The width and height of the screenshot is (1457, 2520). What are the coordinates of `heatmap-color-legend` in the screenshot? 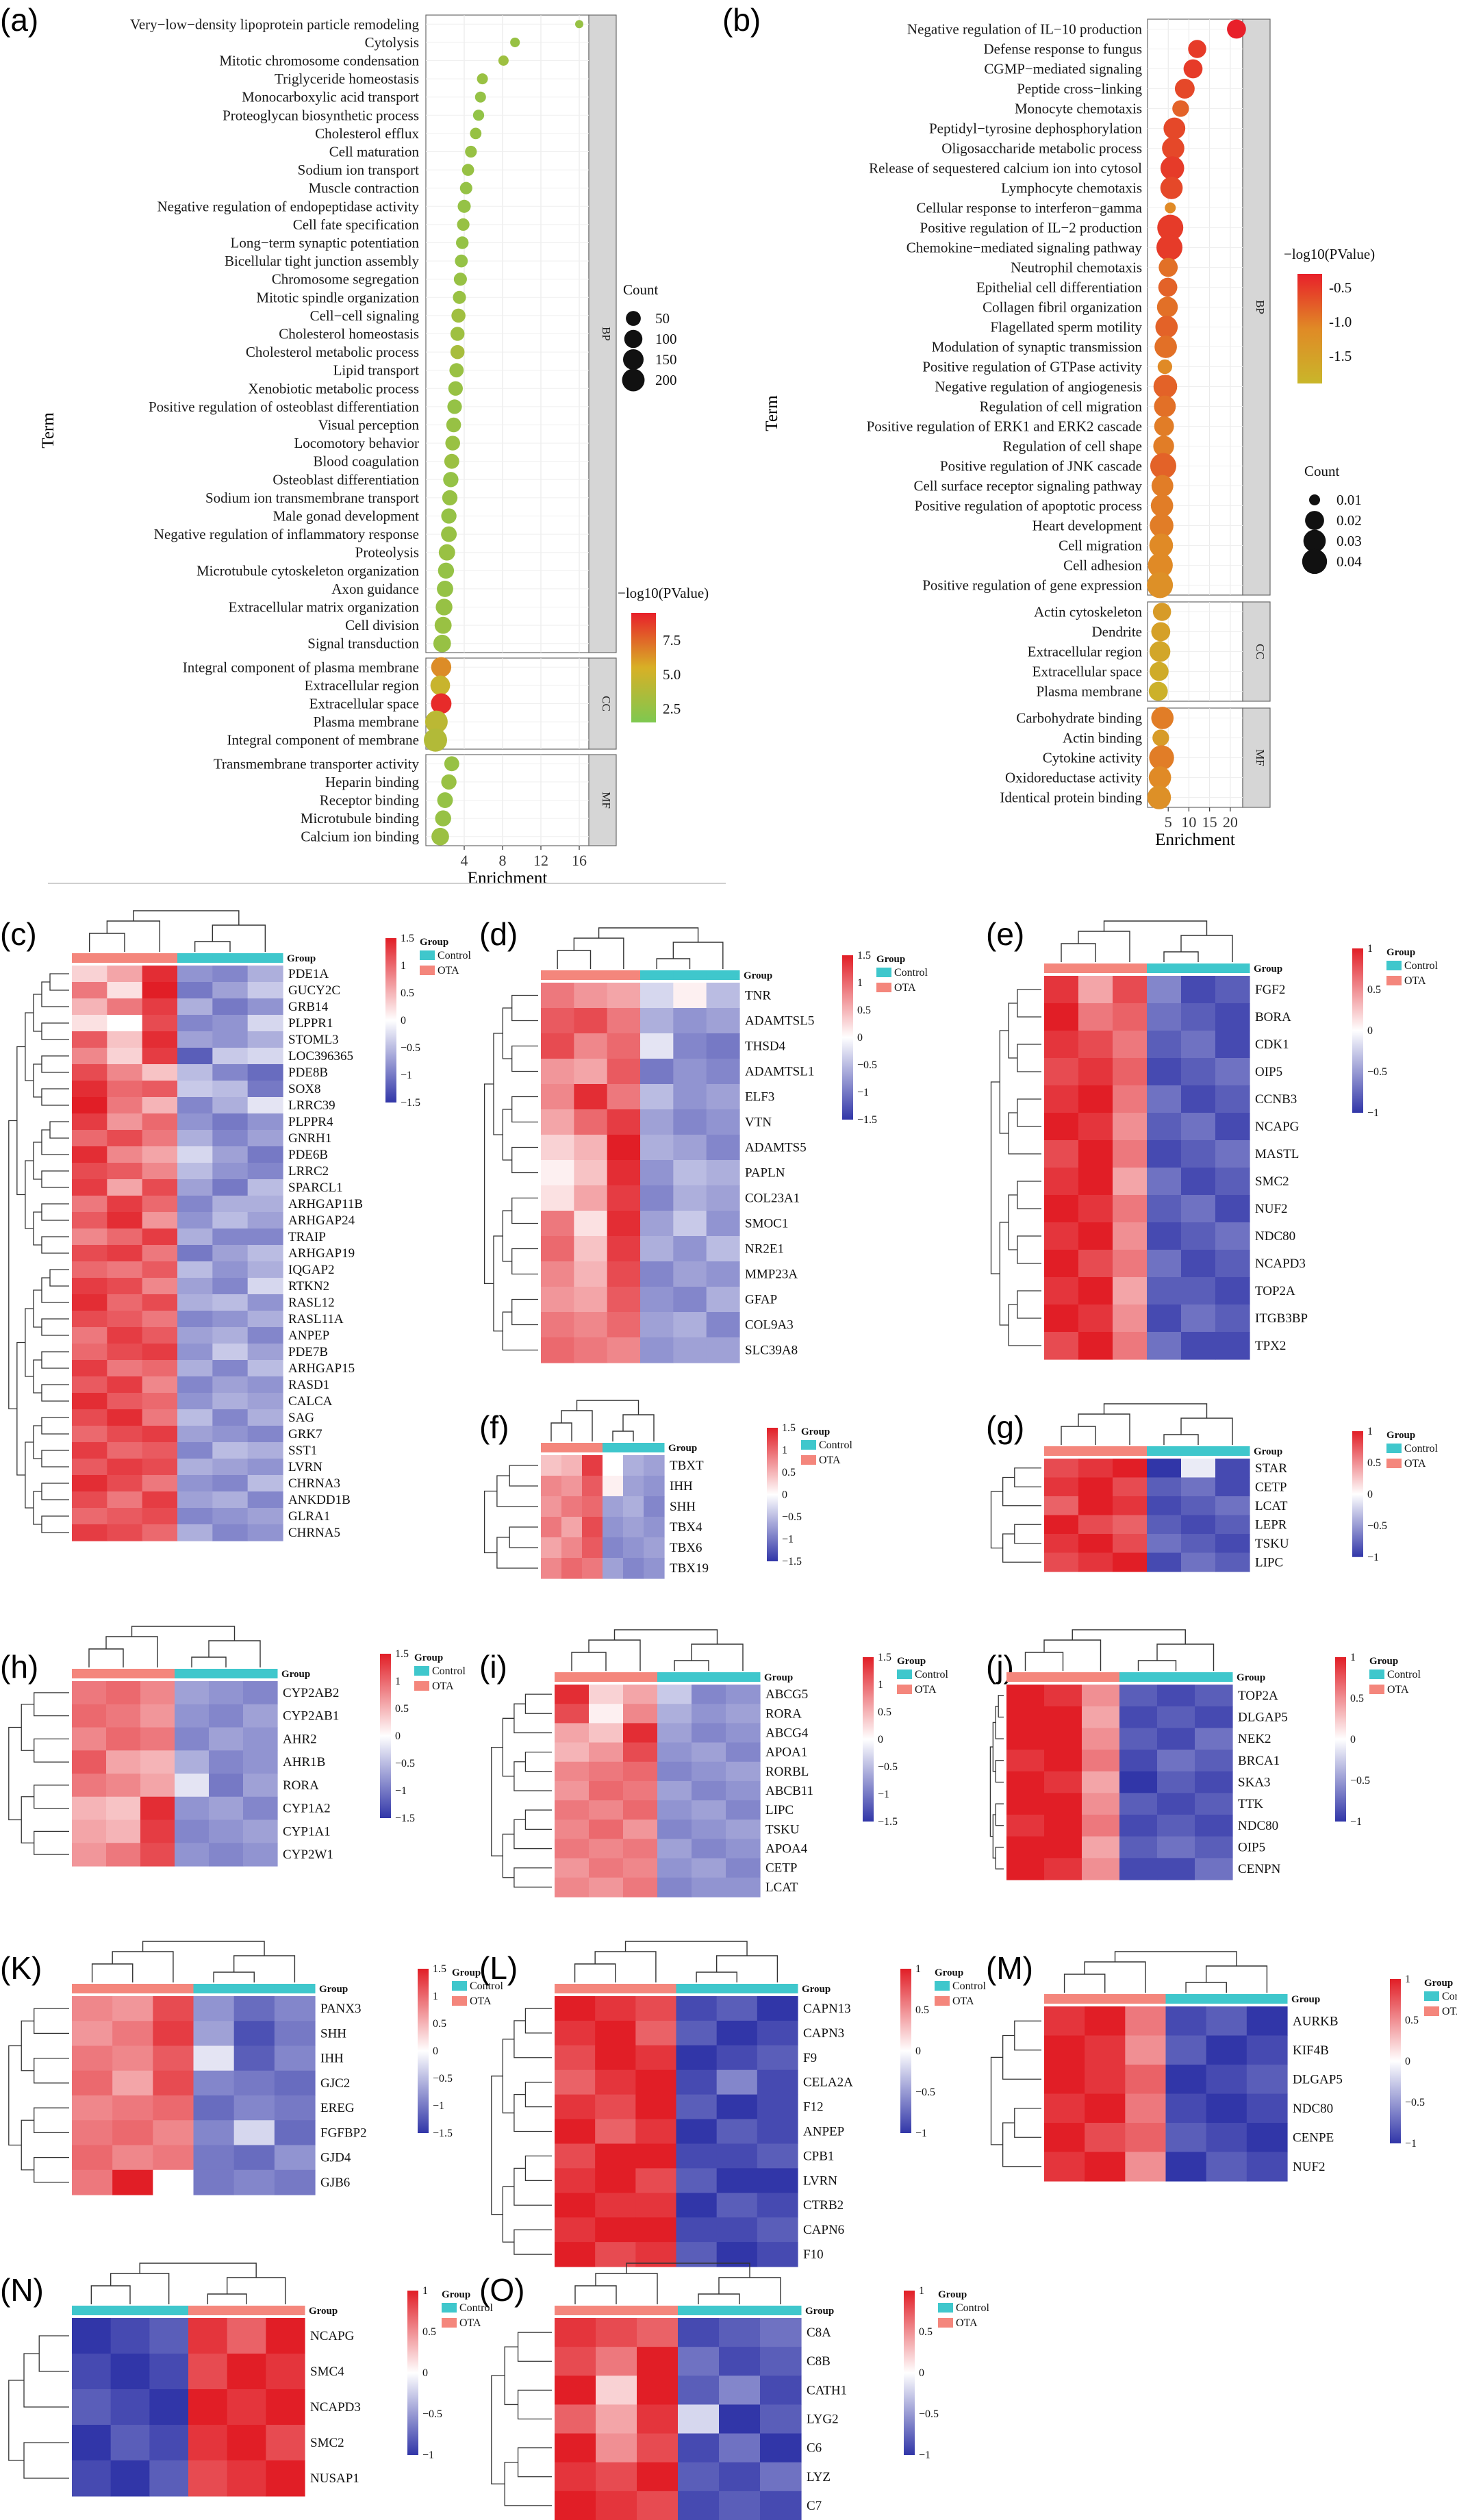 It's located at (868, 1739).